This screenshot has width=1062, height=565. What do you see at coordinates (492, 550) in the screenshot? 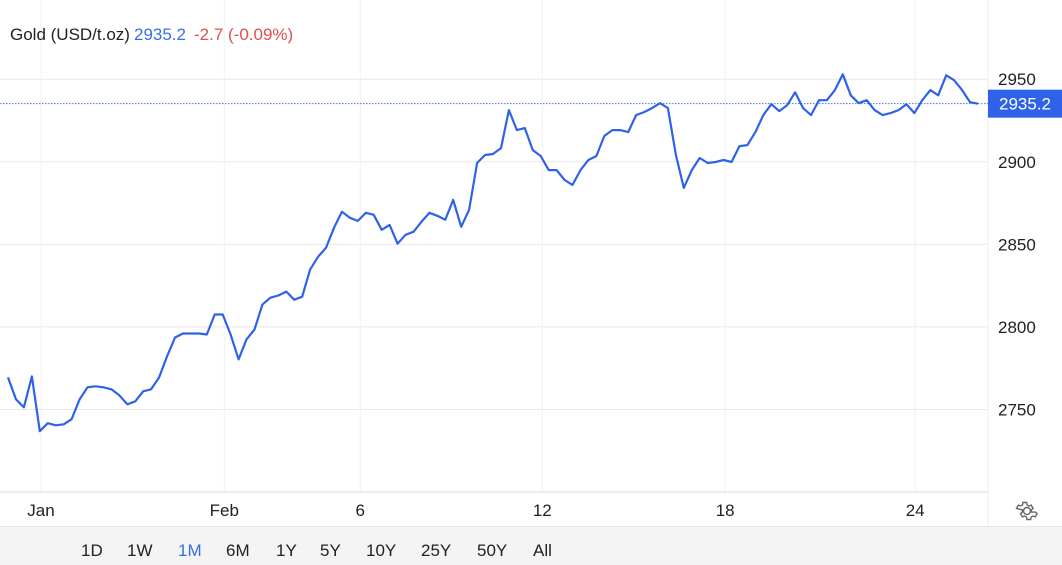
I see `range-button-50y: 50Y` at bounding box center [492, 550].